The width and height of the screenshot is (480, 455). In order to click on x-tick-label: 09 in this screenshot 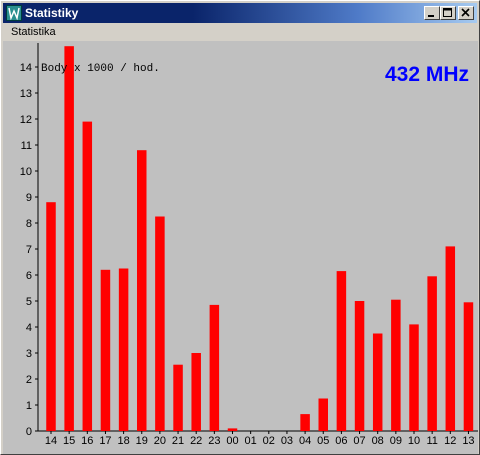, I will do `click(396, 441)`.